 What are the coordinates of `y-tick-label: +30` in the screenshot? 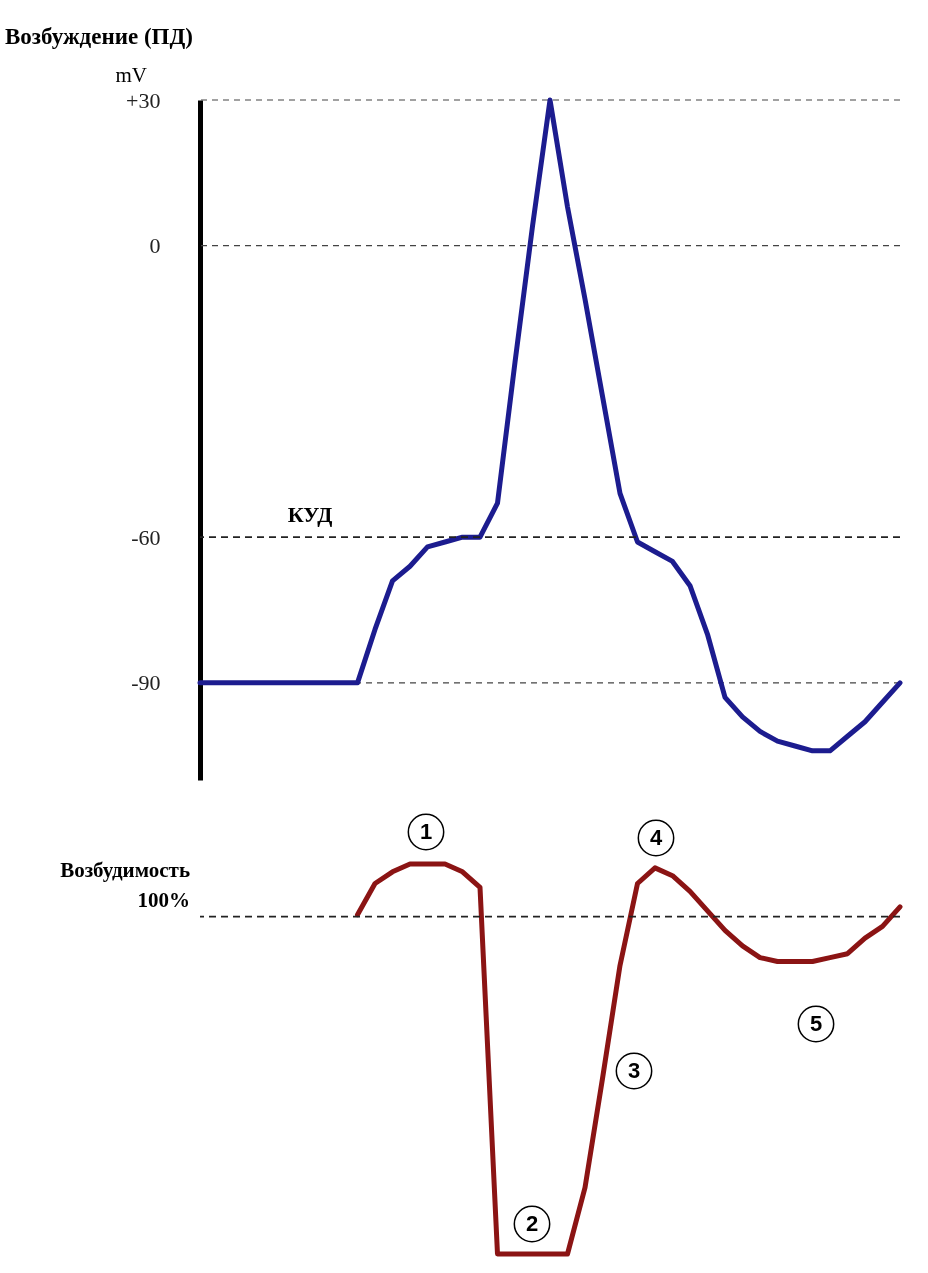 It's located at (143, 100).